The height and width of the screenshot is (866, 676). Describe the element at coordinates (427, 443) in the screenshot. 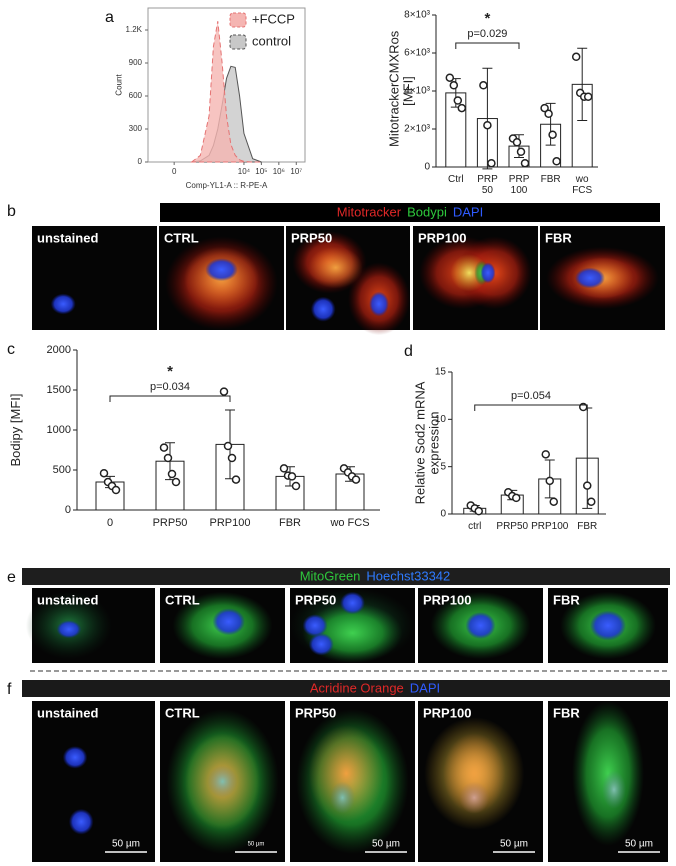

I see `y-axis-label: Relative Sod2 mRNA expression` at that location.